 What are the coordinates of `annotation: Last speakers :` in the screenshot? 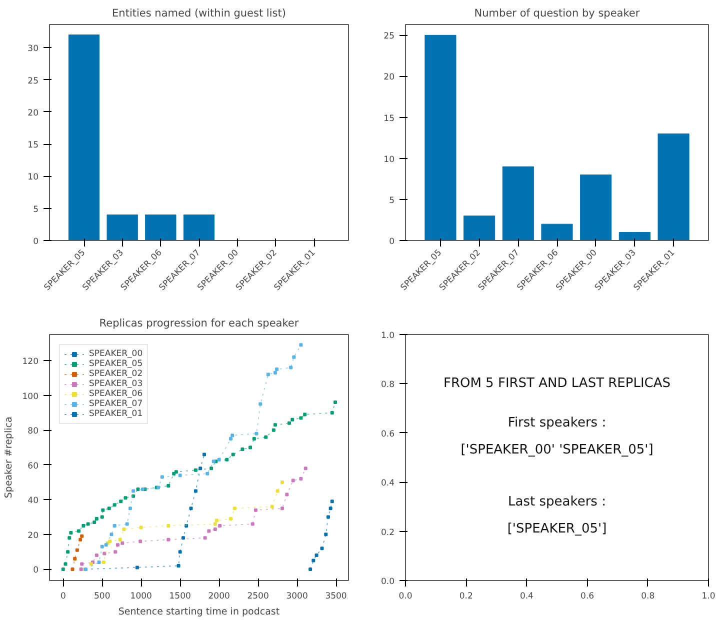 It's located at (557, 502).